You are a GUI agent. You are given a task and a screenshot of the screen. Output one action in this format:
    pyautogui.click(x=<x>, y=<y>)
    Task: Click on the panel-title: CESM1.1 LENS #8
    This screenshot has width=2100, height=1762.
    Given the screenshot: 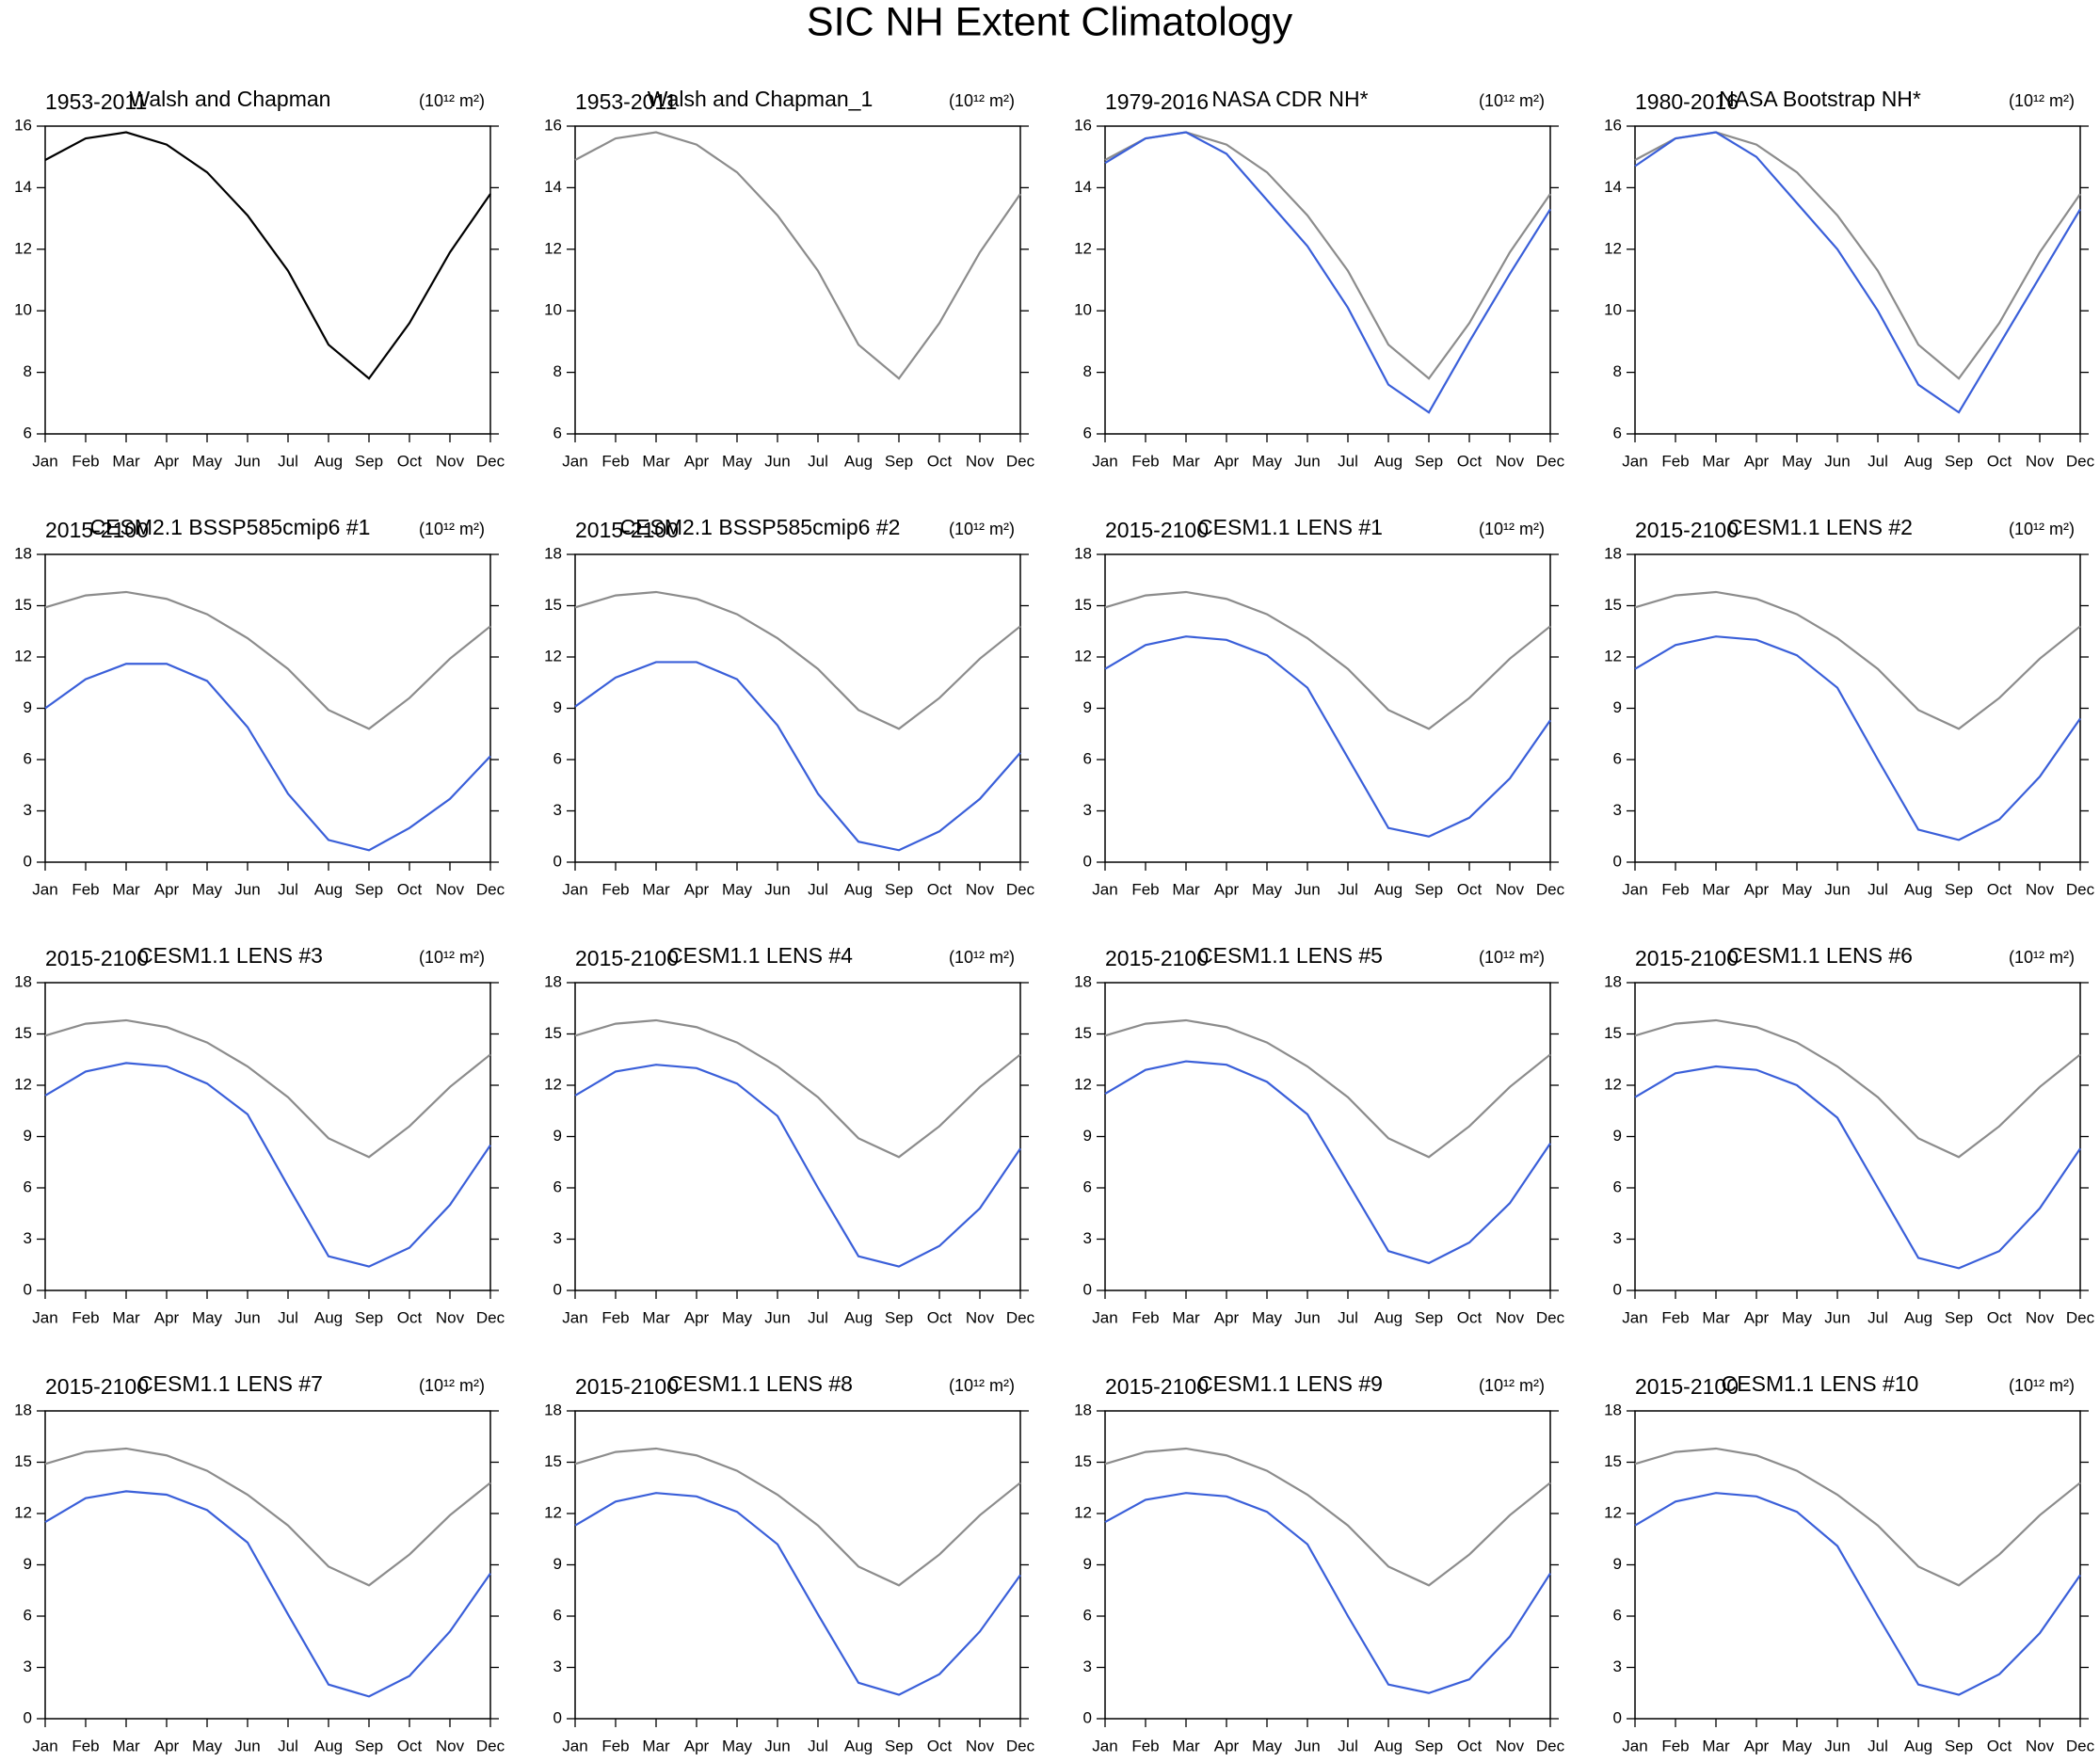 What is the action you would take?
    pyautogui.click(x=760, y=1383)
    